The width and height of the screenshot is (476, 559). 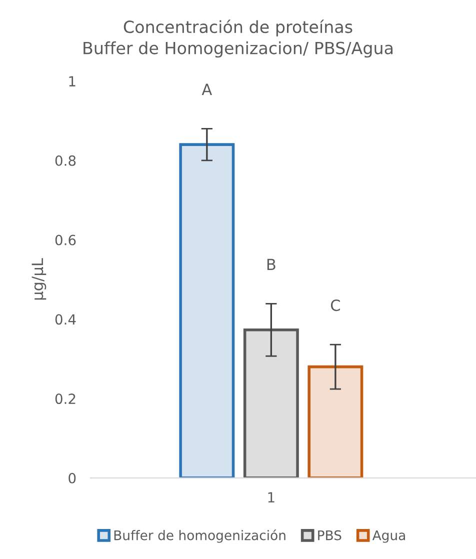 What do you see at coordinates (65, 399) in the screenshot?
I see `y-tick-label: 0.2` at bounding box center [65, 399].